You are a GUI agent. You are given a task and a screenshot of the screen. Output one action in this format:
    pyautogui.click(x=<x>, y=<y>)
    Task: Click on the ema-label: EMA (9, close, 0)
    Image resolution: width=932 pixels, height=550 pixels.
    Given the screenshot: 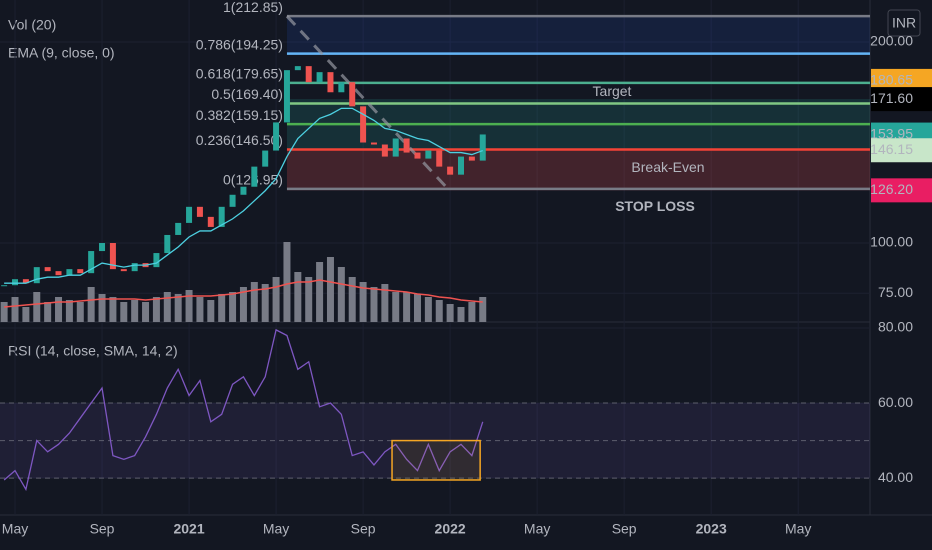 What is the action you would take?
    pyautogui.click(x=61, y=53)
    